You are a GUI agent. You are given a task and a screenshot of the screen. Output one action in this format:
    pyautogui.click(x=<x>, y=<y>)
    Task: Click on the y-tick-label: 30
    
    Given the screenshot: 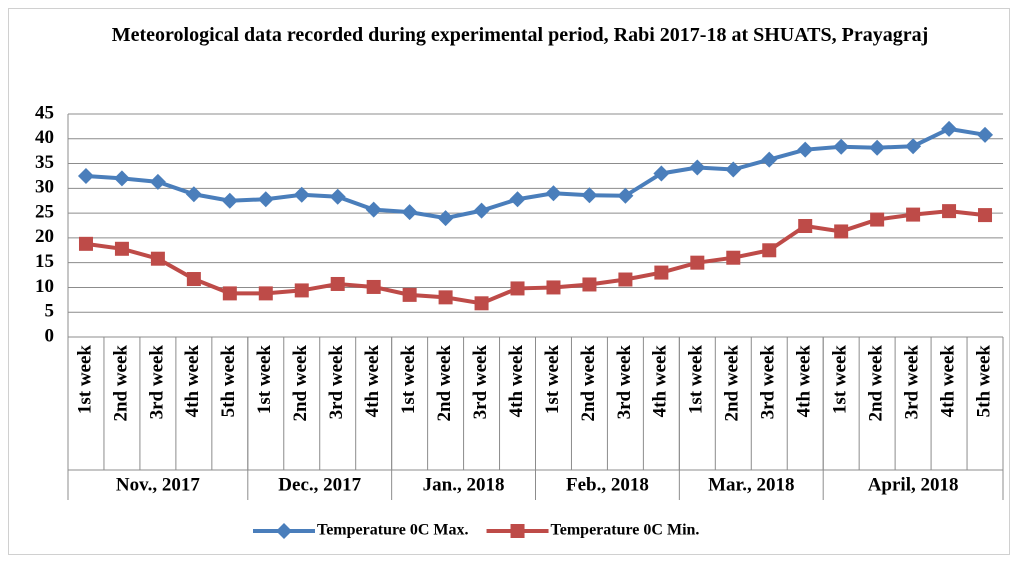 What is the action you would take?
    pyautogui.click(x=44, y=187)
    